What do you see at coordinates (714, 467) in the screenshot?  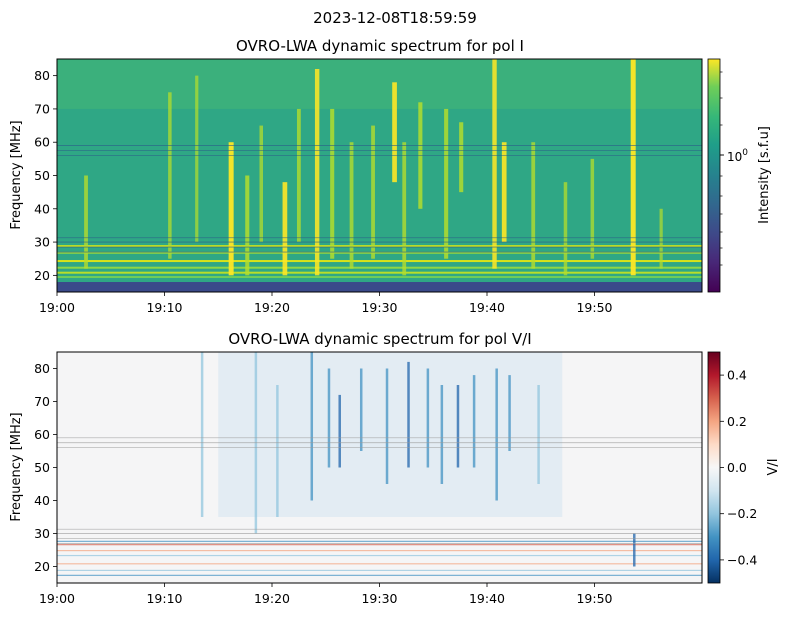 I see `pol-vi-colorbar` at bounding box center [714, 467].